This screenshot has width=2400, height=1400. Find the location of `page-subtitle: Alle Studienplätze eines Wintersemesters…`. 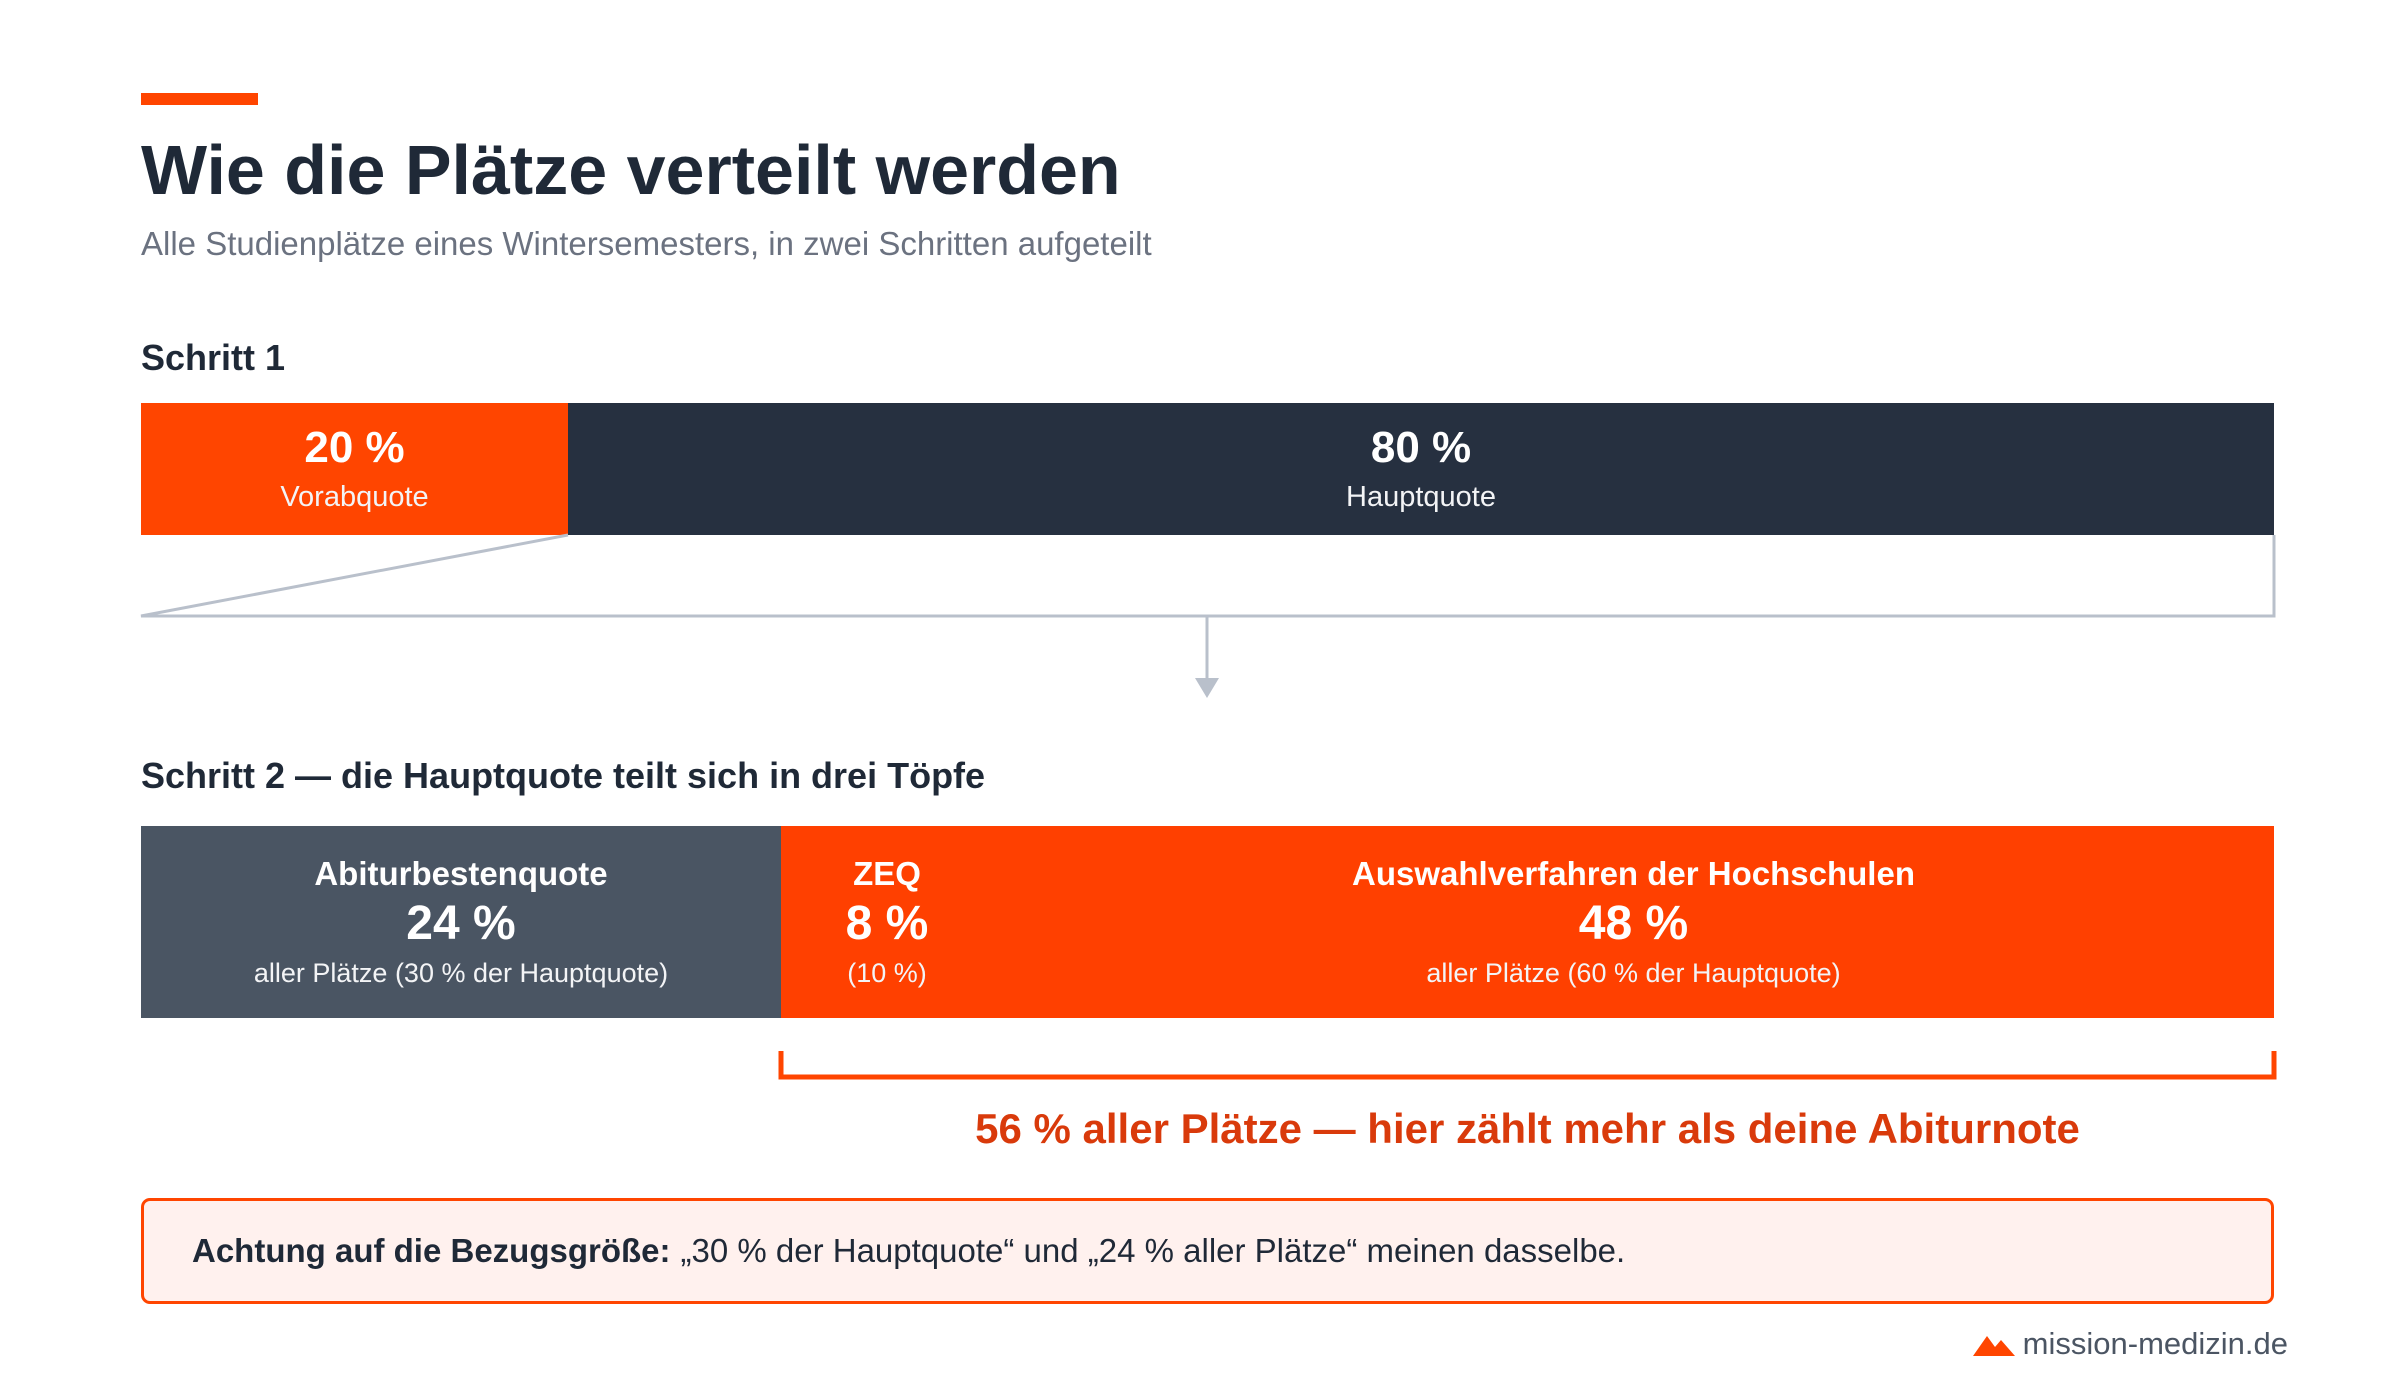

page-subtitle: Alle Studienplätze eines Wintersemesters… is located at coordinates (646, 243).